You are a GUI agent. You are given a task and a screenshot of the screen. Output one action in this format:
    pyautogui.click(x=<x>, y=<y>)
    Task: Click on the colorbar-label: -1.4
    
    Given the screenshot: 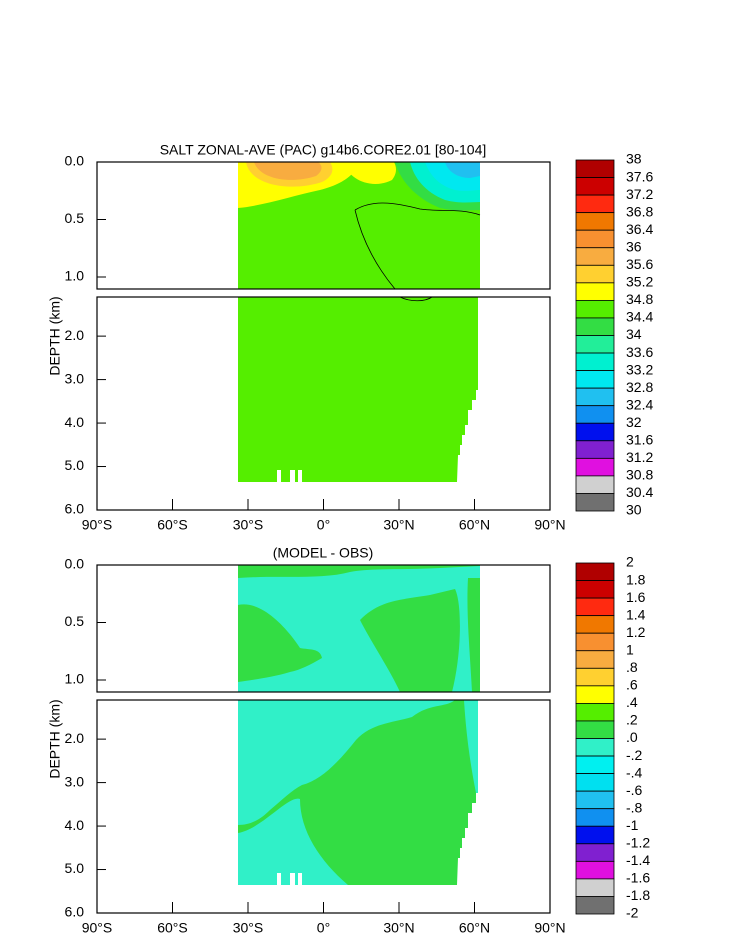 What is the action you would take?
    pyautogui.click(x=638, y=860)
    